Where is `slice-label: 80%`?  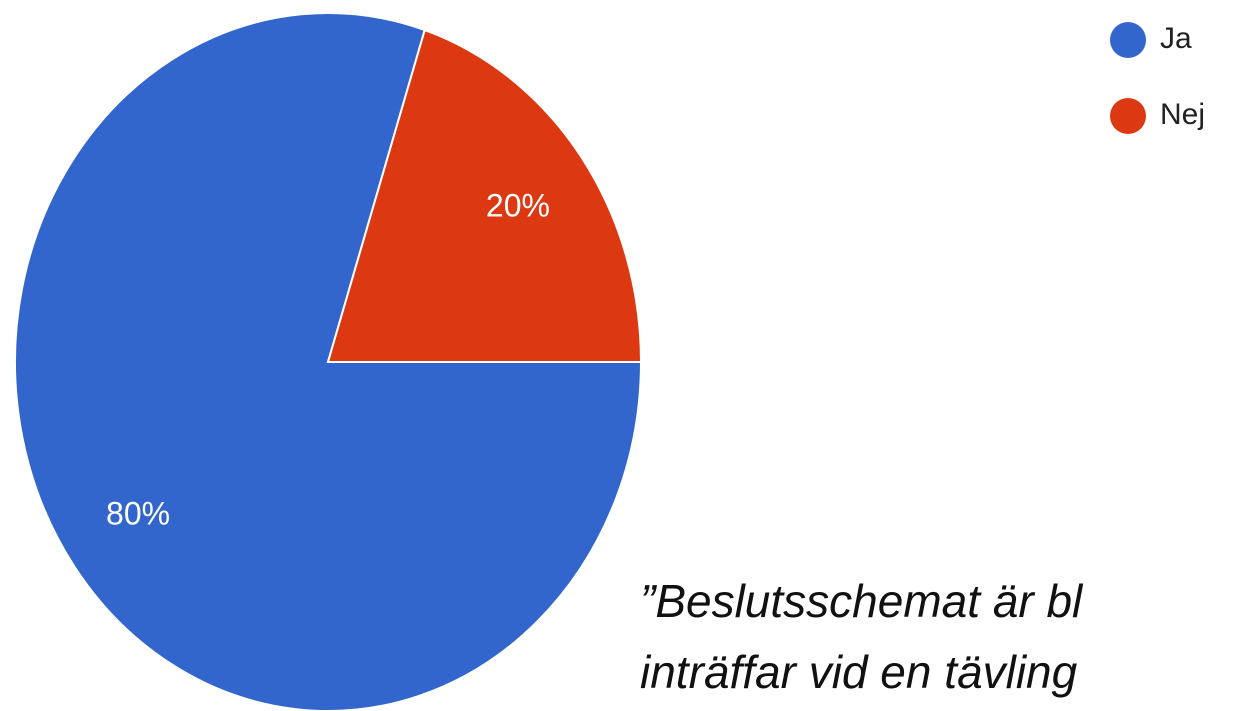
slice-label: 80% is located at coordinates (138, 513).